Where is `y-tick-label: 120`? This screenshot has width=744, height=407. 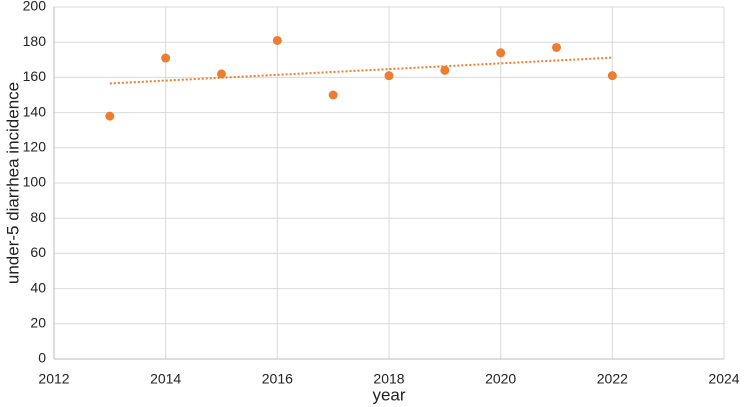
y-tick-label: 120 is located at coordinates (35, 147).